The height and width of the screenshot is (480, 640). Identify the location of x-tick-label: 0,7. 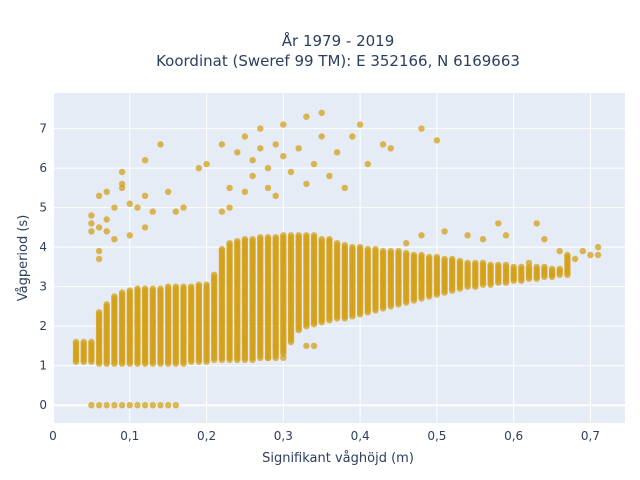
(590, 436).